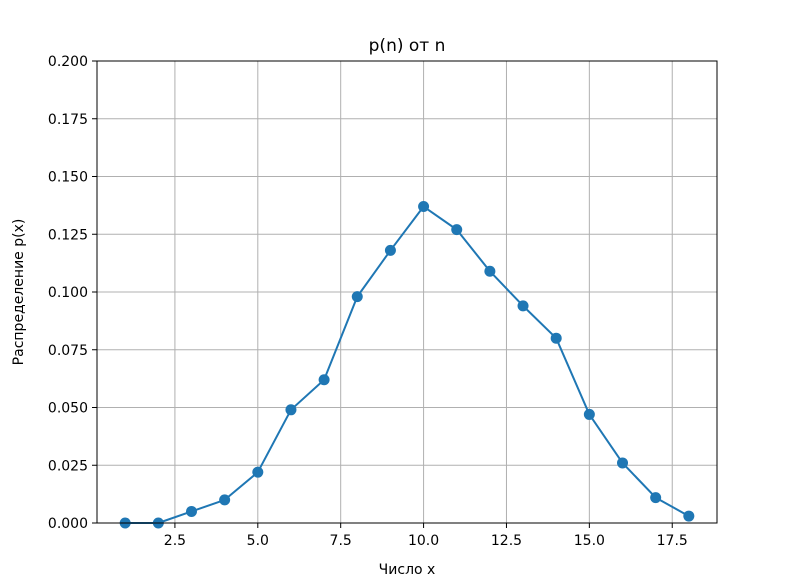 Image resolution: width=787 pixels, height=585 pixels. What do you see at coordinates (68, 293) in the screenshot?
I see `y-tick-label: 0.100` at bounding box center [68, 293].